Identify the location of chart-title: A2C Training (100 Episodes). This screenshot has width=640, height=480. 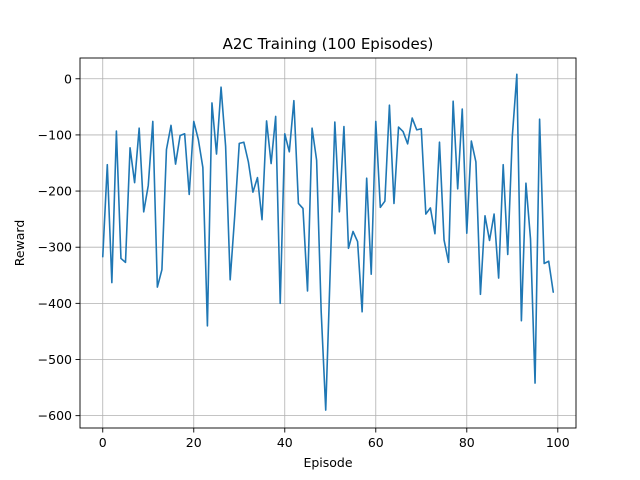
(328, 44).